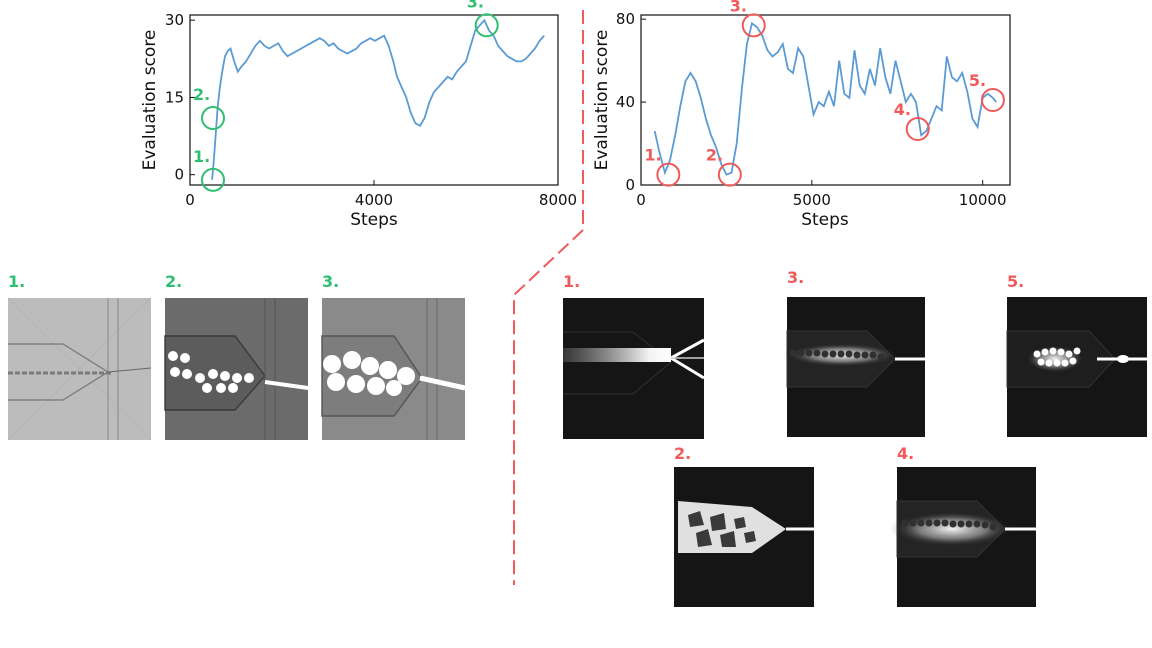 This screenshot has width=1152, height=648. Describe the element at coordinates (714, 155) in the screenshot. I see `chart-right-marker-label-2: 2.` at that location.